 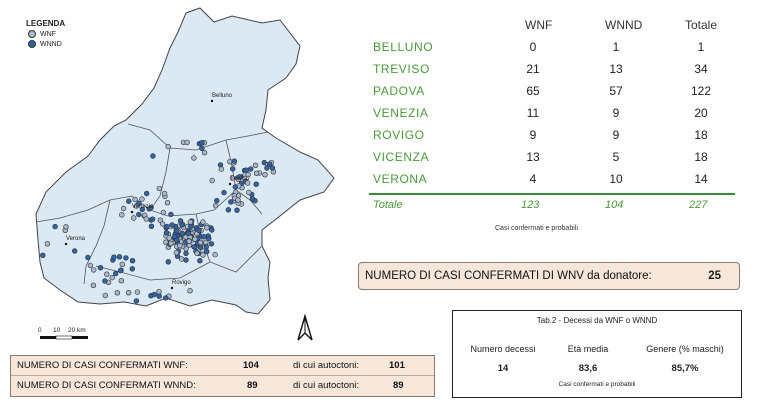 I want to click on table-note: Casi confermati e probabili, so click(x=536, y=228).